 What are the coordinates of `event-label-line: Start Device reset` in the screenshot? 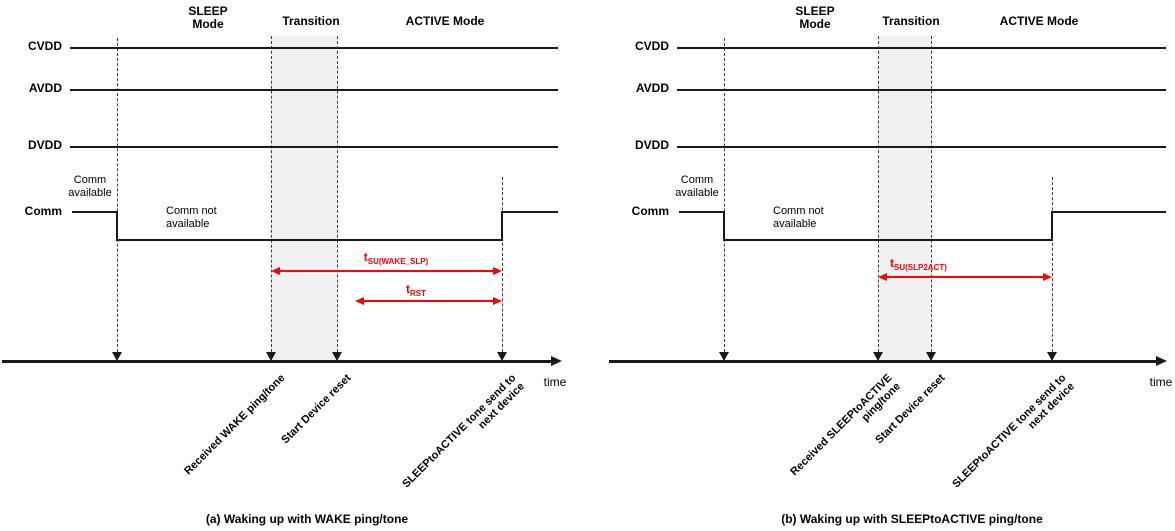 It's located at (910, 409).